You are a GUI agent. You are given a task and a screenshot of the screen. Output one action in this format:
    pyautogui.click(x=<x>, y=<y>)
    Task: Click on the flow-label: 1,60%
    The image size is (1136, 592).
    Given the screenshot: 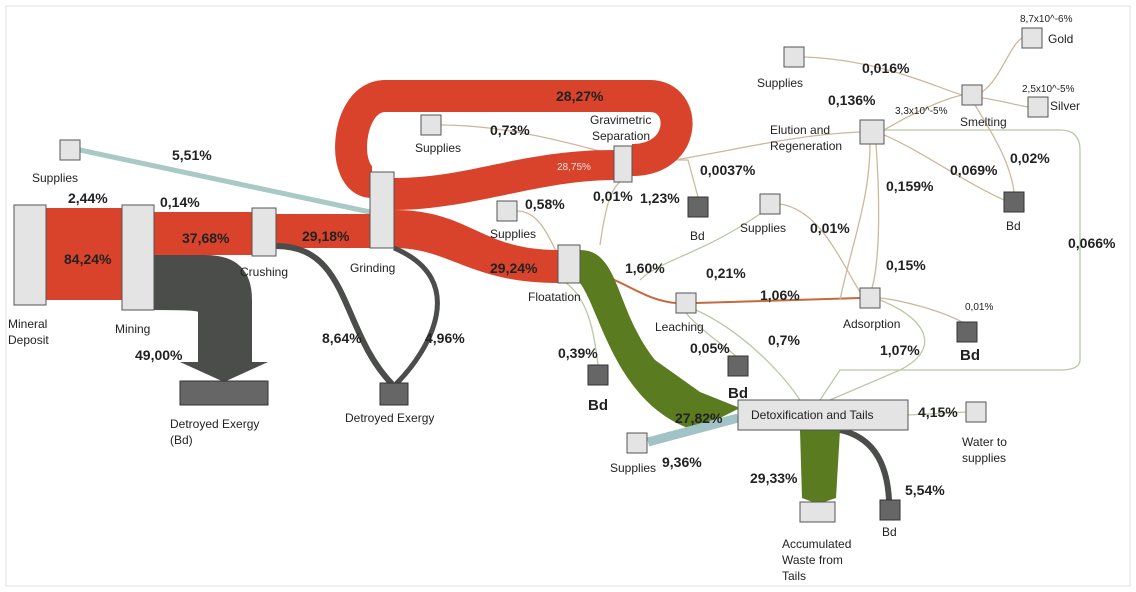 What is the action you would take?
    pyautogui.click(x=645, y=268)
    